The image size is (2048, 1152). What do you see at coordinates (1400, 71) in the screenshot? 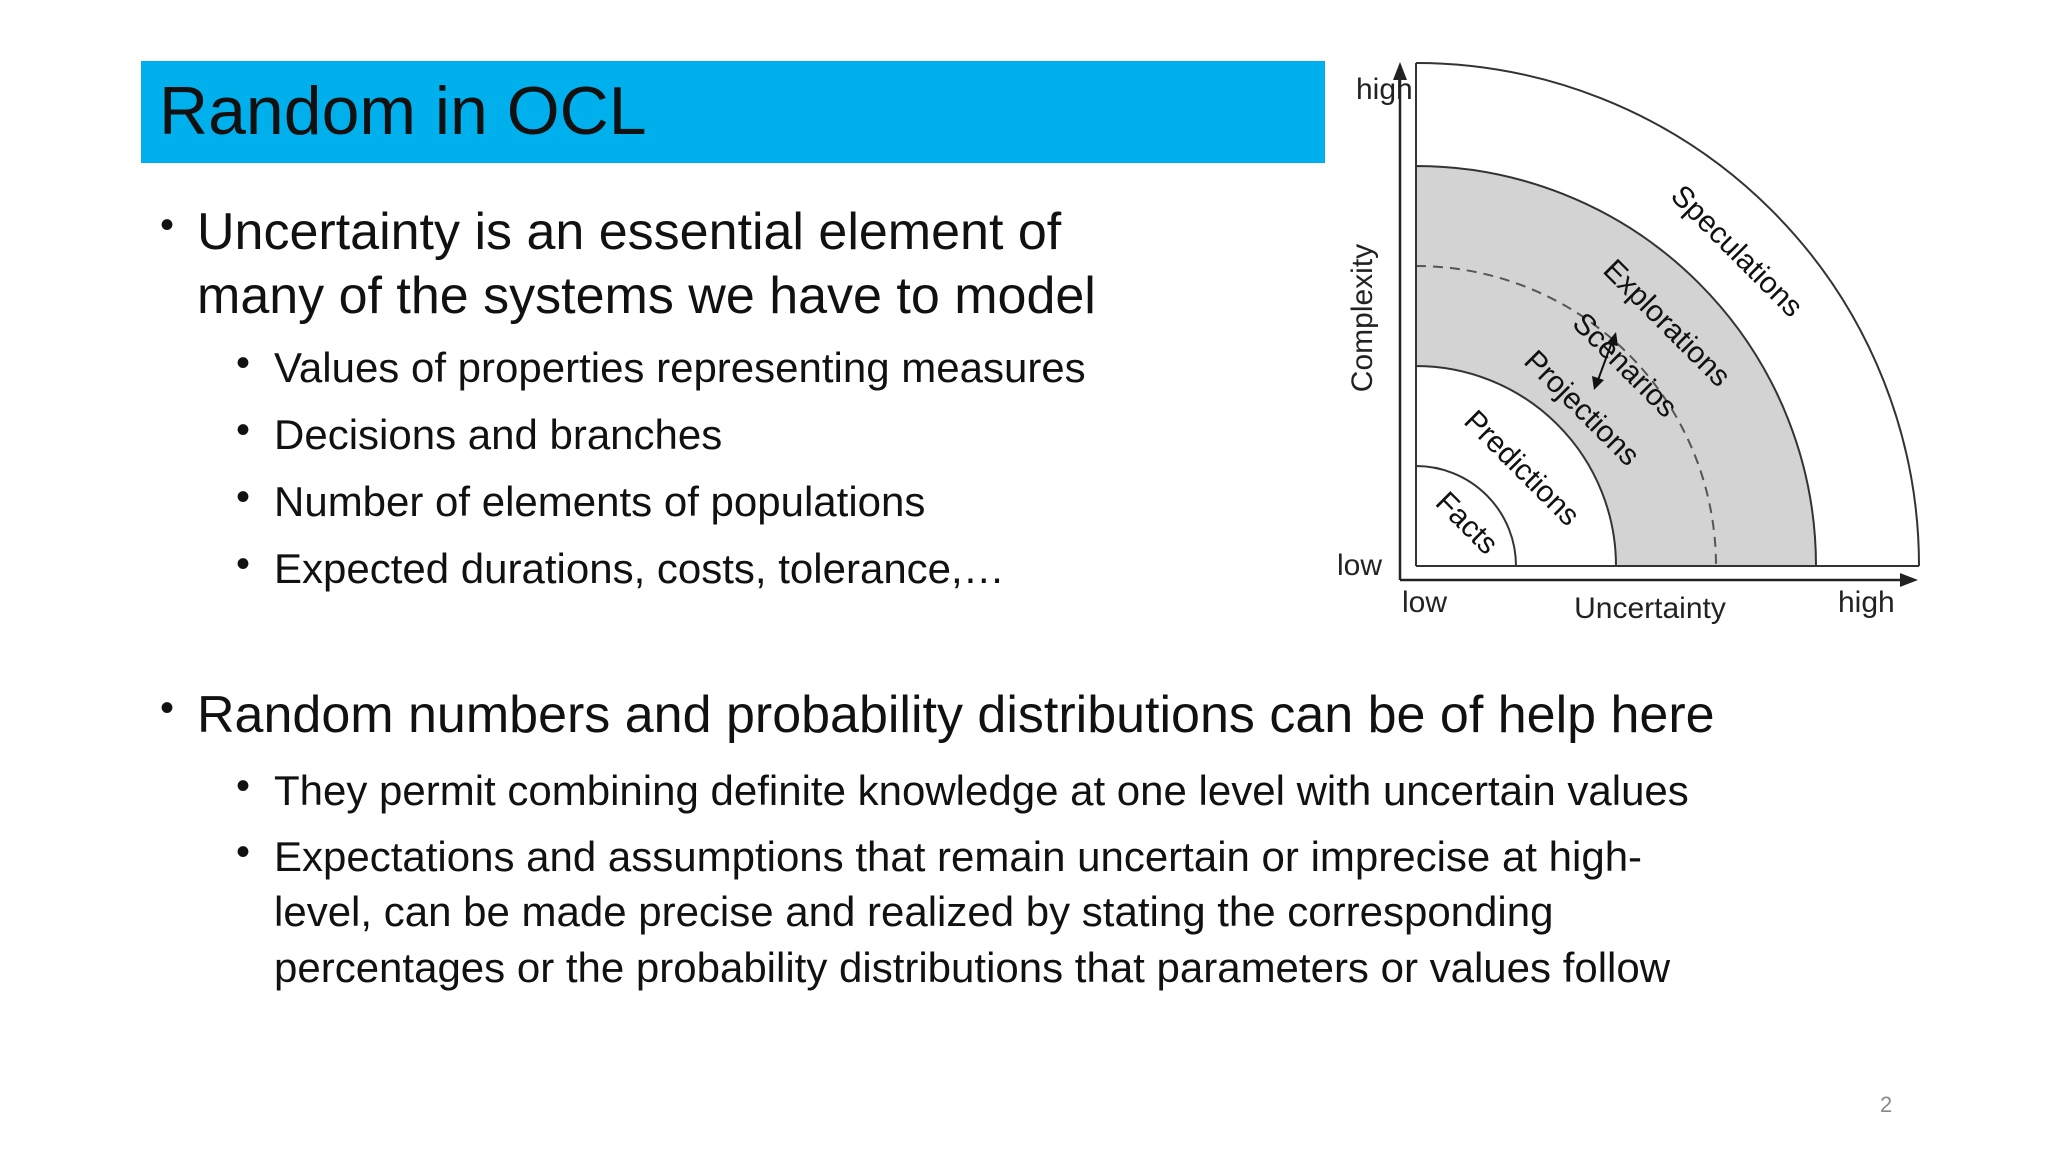
I see `y-axis-arrow-icon` at bounding box center [1400, 71].